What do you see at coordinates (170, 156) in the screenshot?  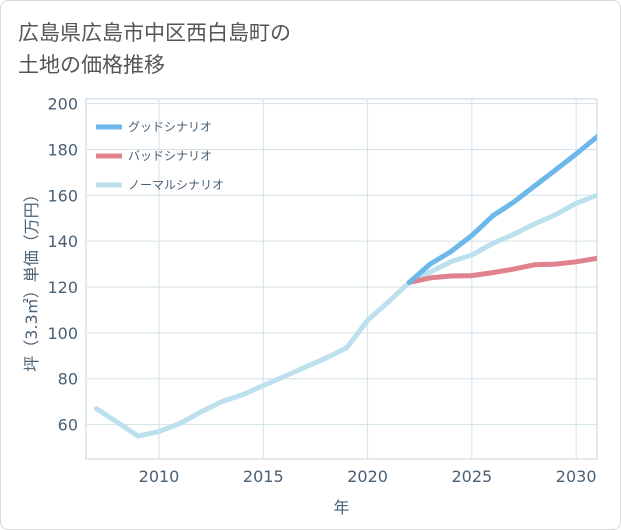 I see `legend-label: バッドシナリオ` at bounding box center [170, 156].